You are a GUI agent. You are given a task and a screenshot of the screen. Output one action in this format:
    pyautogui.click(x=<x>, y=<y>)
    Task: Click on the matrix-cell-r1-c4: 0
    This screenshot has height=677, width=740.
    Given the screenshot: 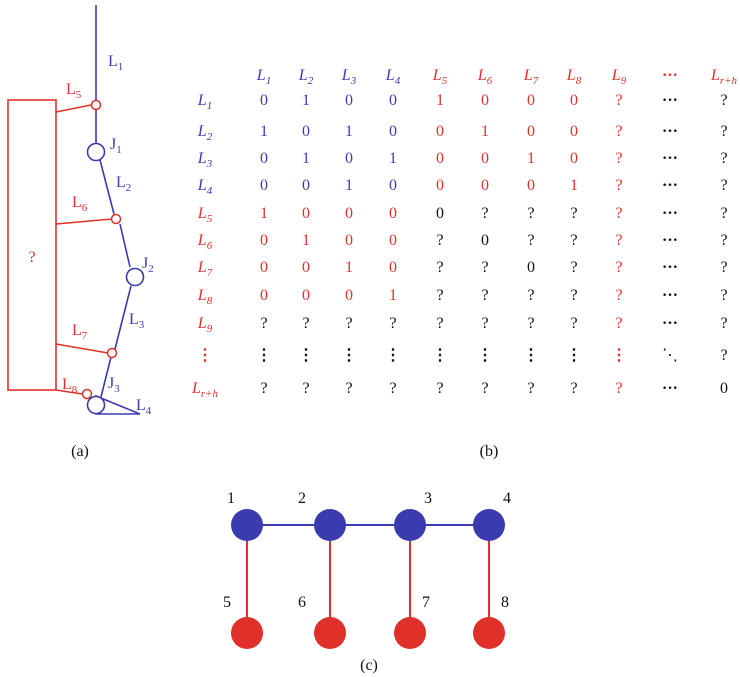 What is the action you would take?
    pyautogui.click(x=393, y=100)
    